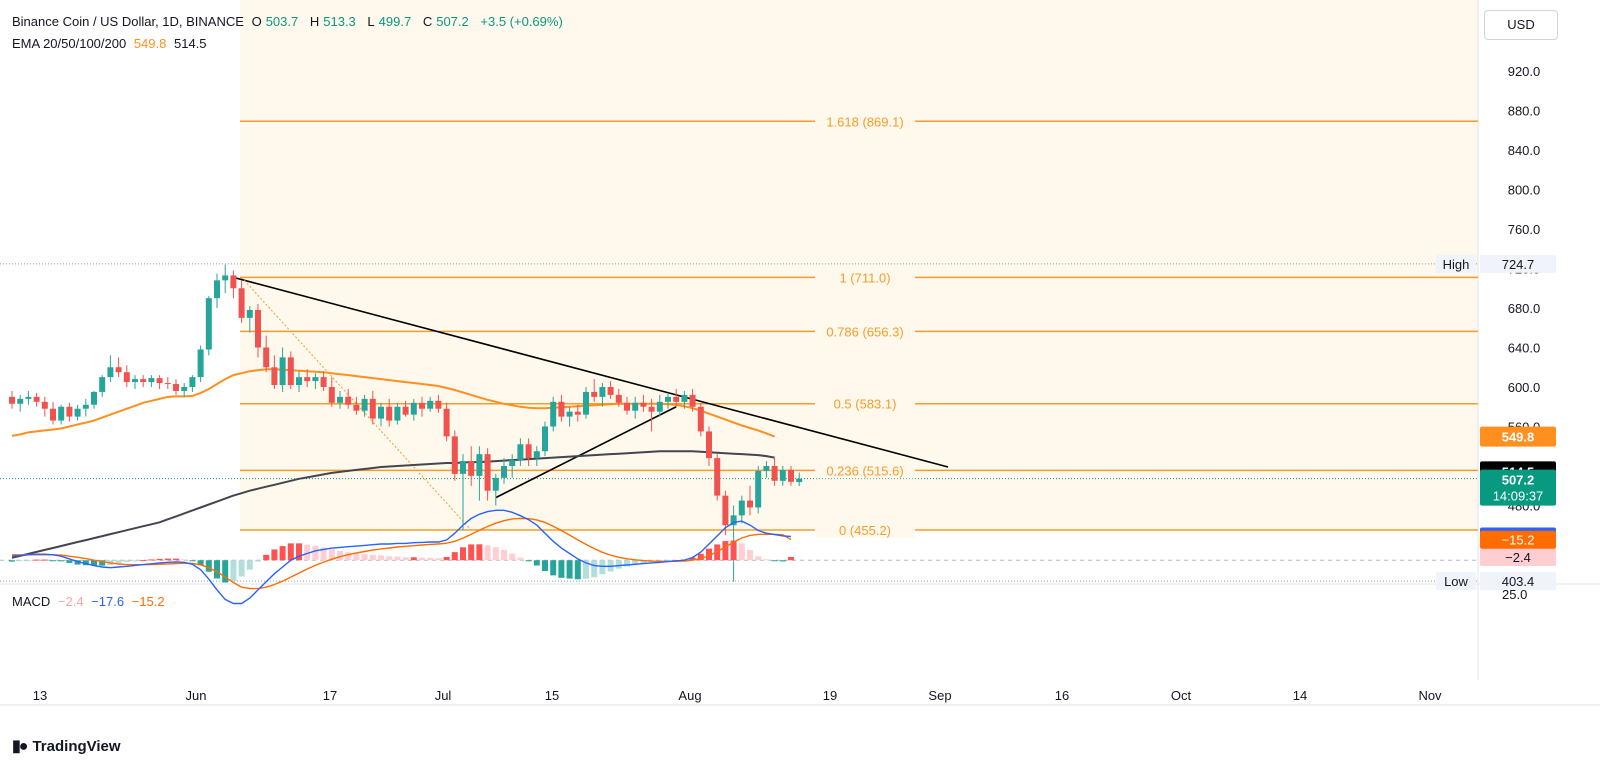  Describe the element at coordinates (865, 404) in the screenshot. I see `fib-level-label: 0.5 (583.1)` at that location.